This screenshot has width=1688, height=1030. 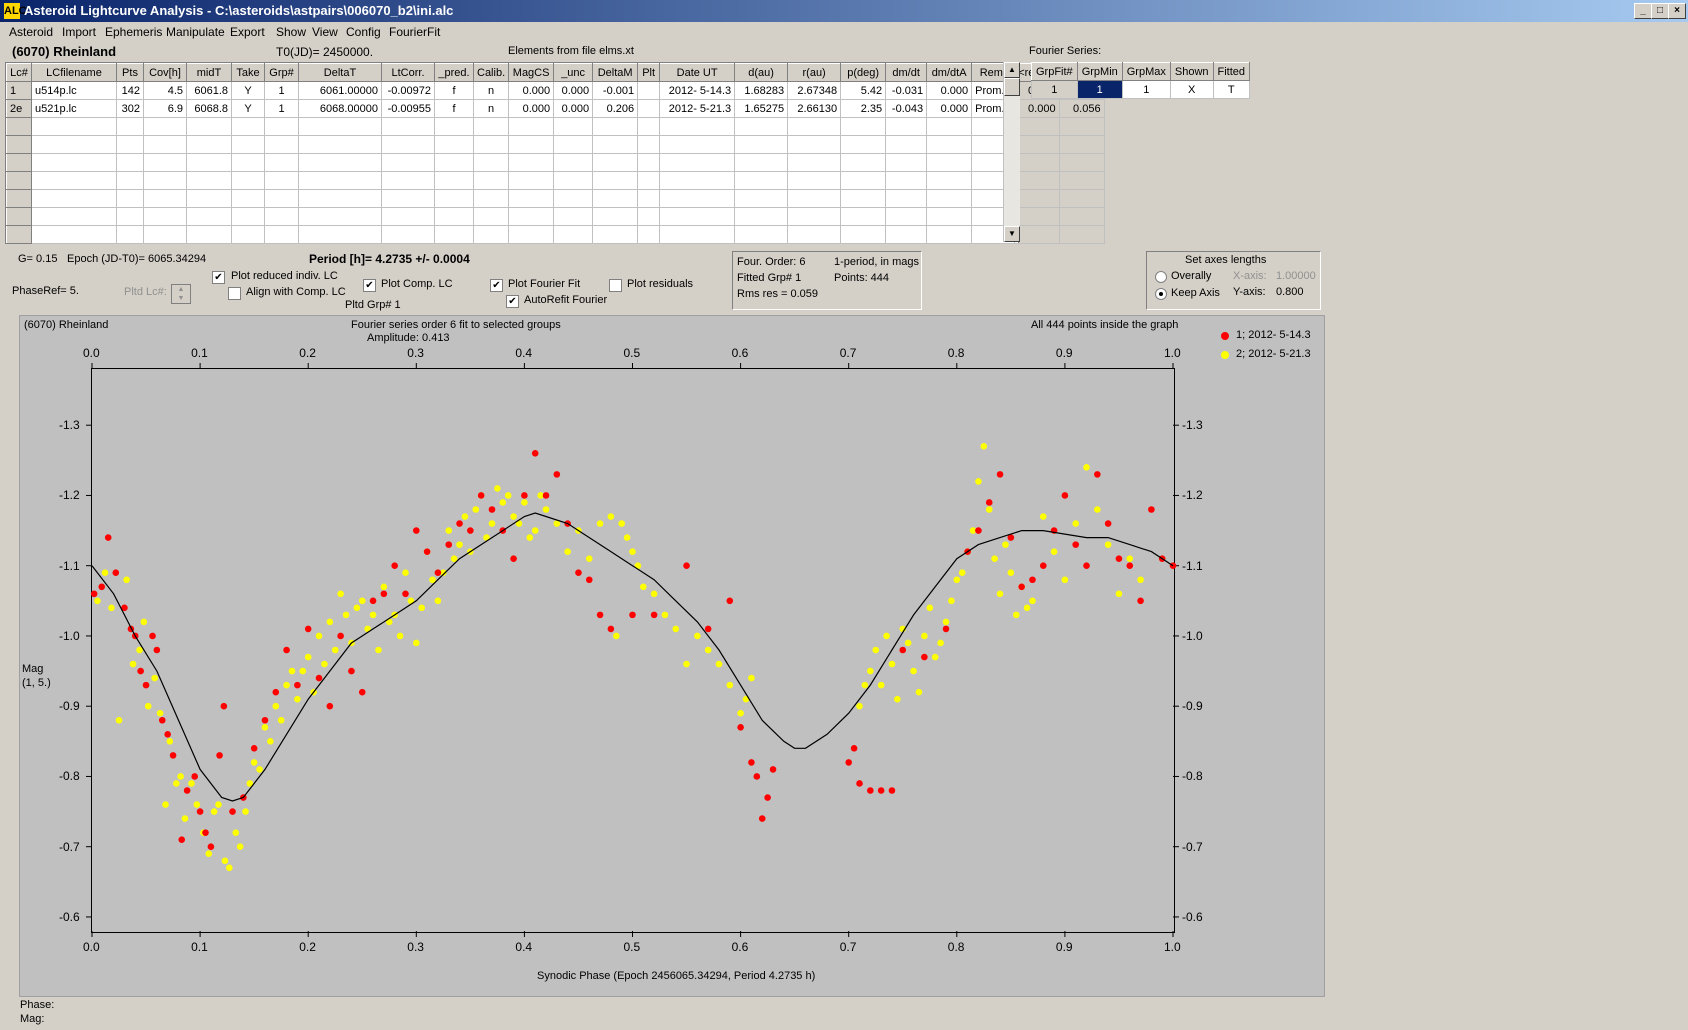 I want to click on autorefit-checkbox: ✔, so click(x=512, y=301).